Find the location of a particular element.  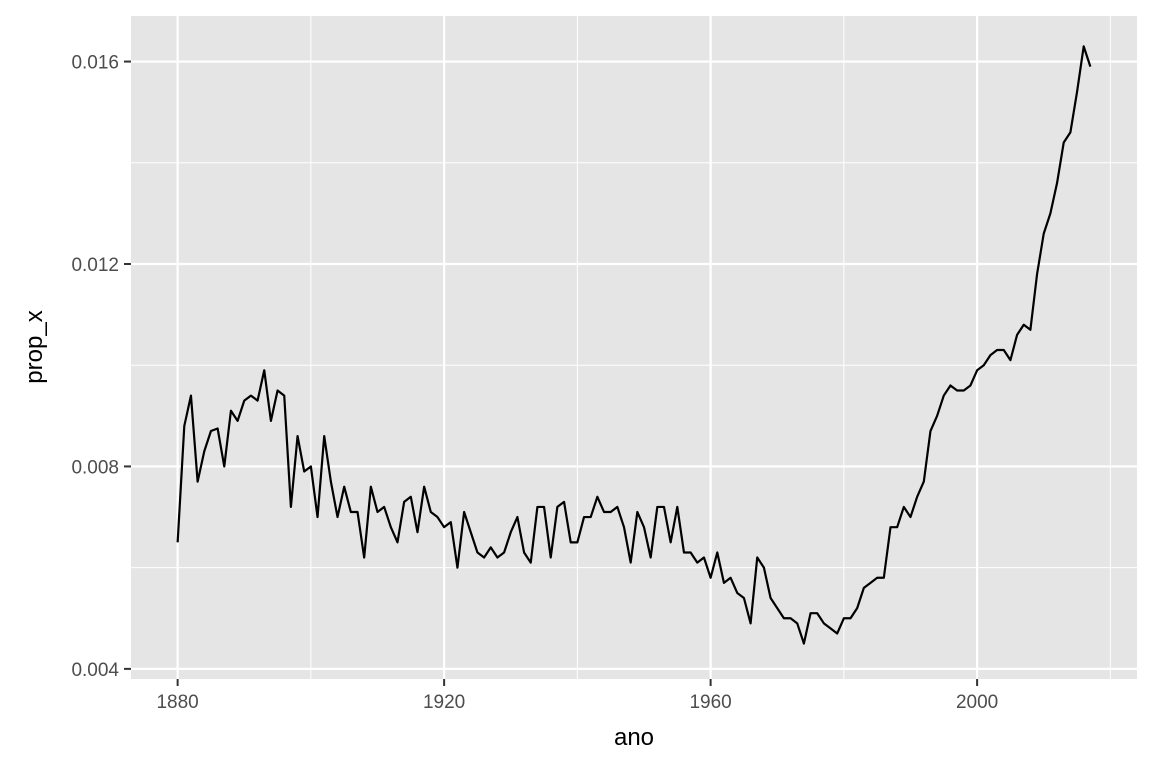

x-tick-label: 1880 is located at coordinates (177, 702).